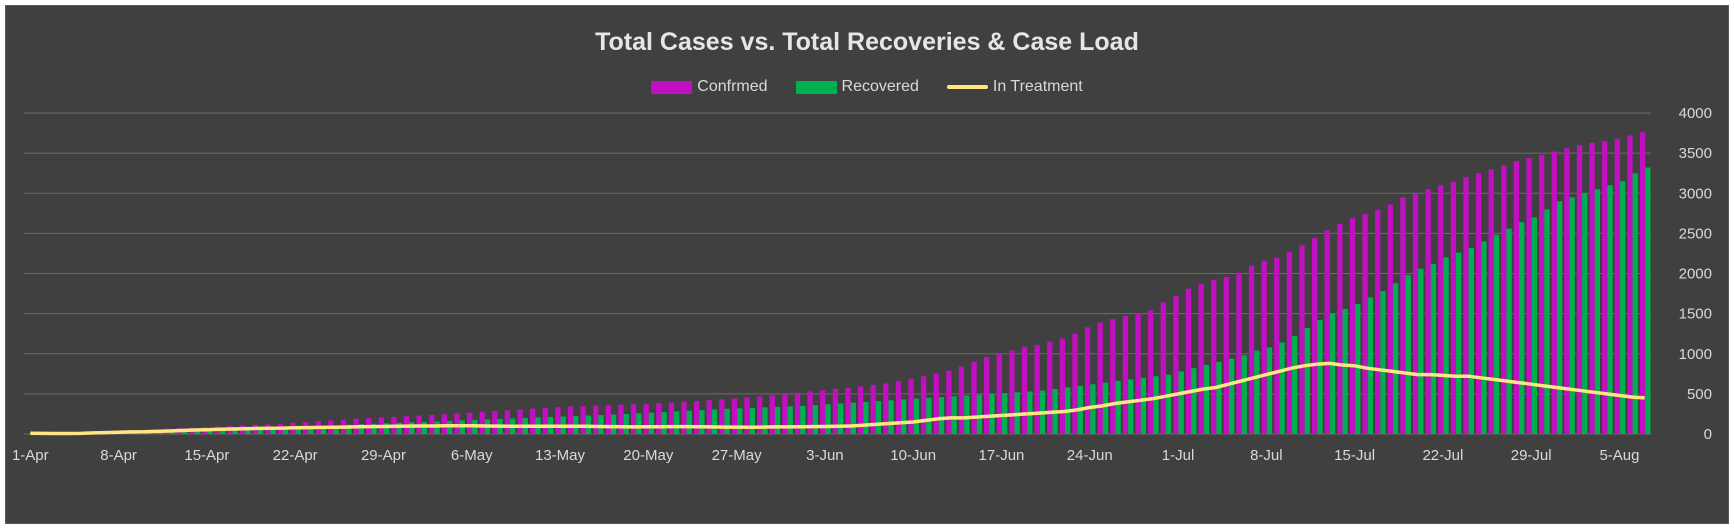  What do you see at coordinates (206, 455) in the screenshot?
I see `x-tick-label: 15-Apr` at bounding box center [206, 455].